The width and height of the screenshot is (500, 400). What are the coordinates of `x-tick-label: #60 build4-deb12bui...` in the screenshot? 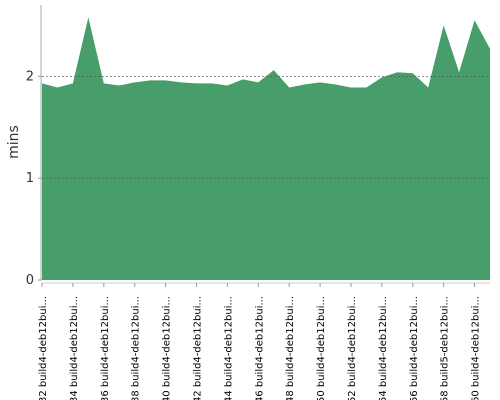 It's located at (476, 348).